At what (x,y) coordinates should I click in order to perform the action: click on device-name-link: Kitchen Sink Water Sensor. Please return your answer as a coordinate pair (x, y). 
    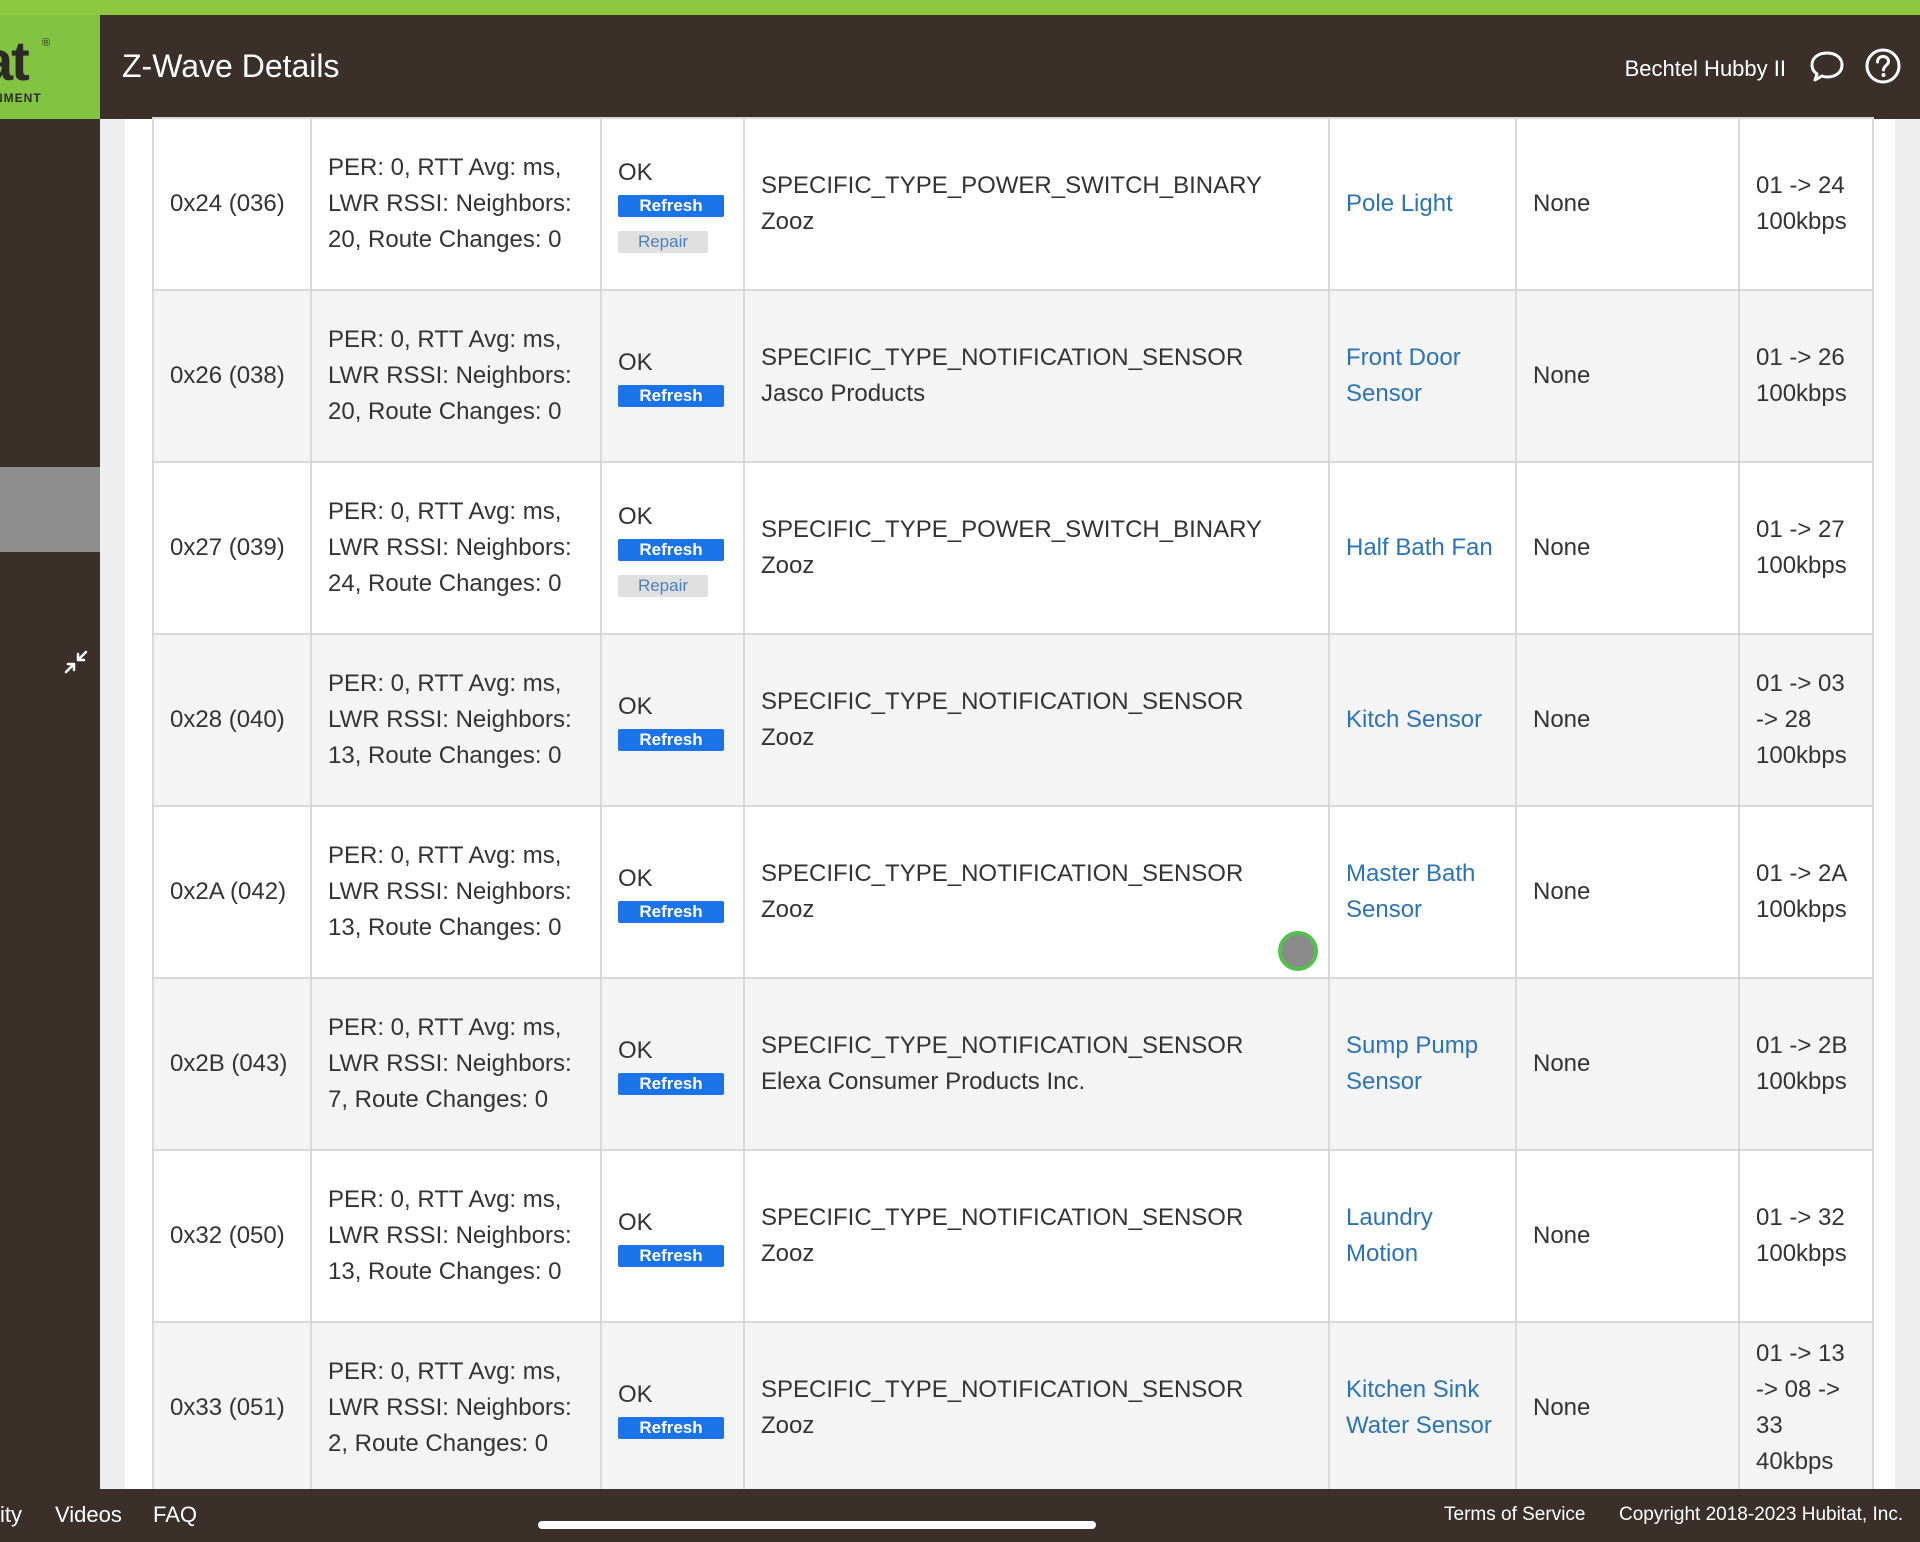
    Looking at the image, I should click on (1419, 1407).